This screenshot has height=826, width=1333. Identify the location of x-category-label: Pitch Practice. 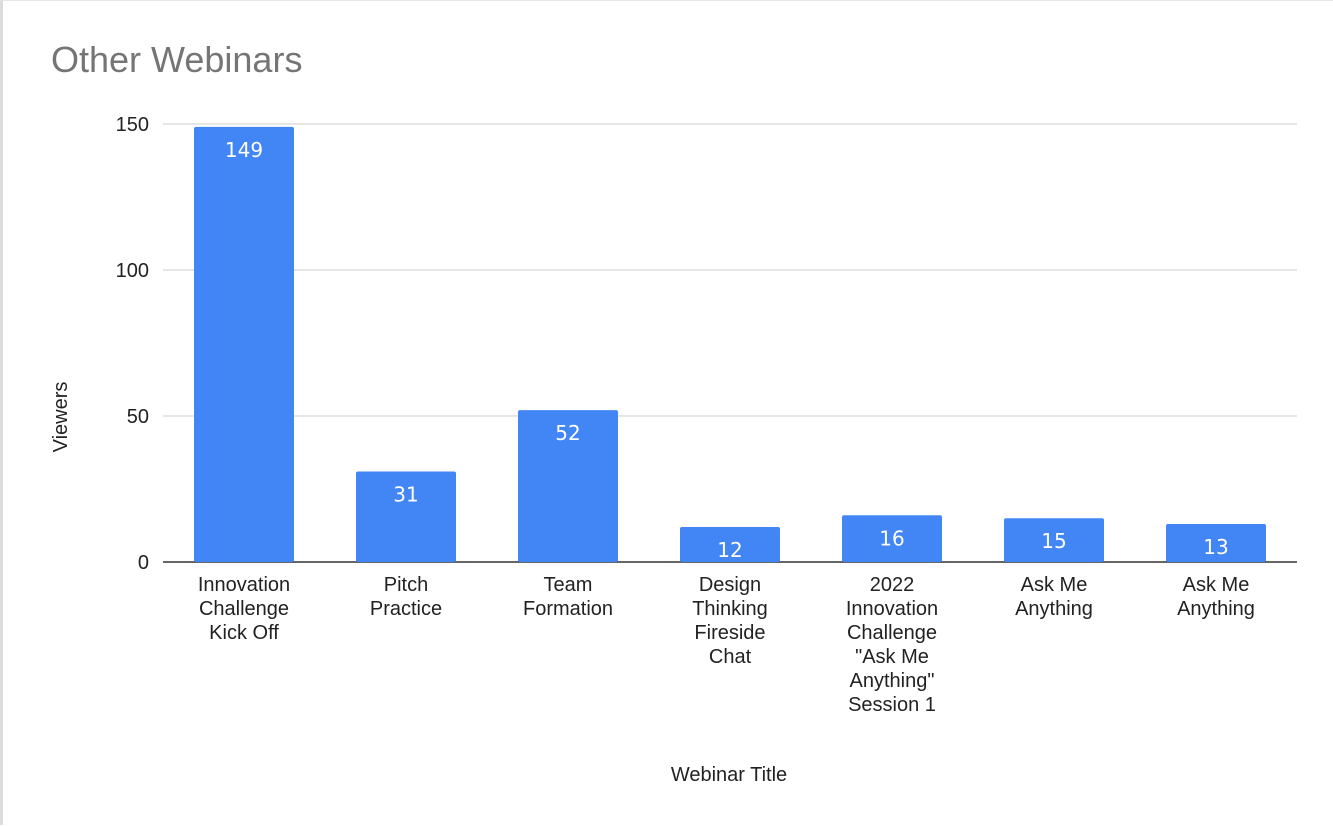
(406, 597).